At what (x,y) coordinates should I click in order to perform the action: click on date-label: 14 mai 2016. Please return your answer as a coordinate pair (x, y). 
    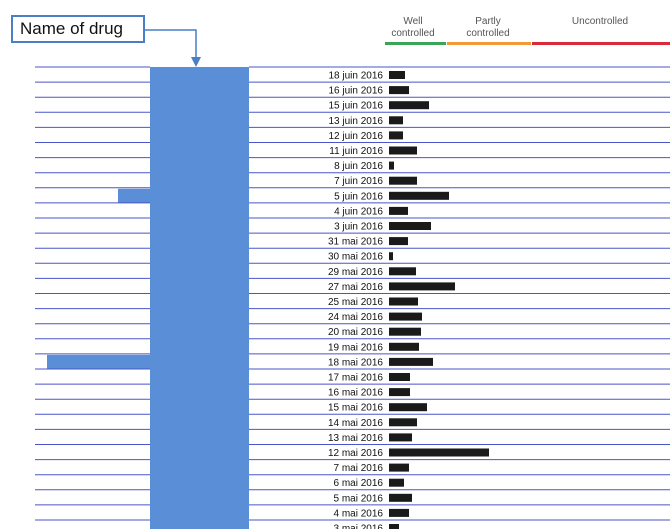
    Looking at the image, I should click on (355, 423).